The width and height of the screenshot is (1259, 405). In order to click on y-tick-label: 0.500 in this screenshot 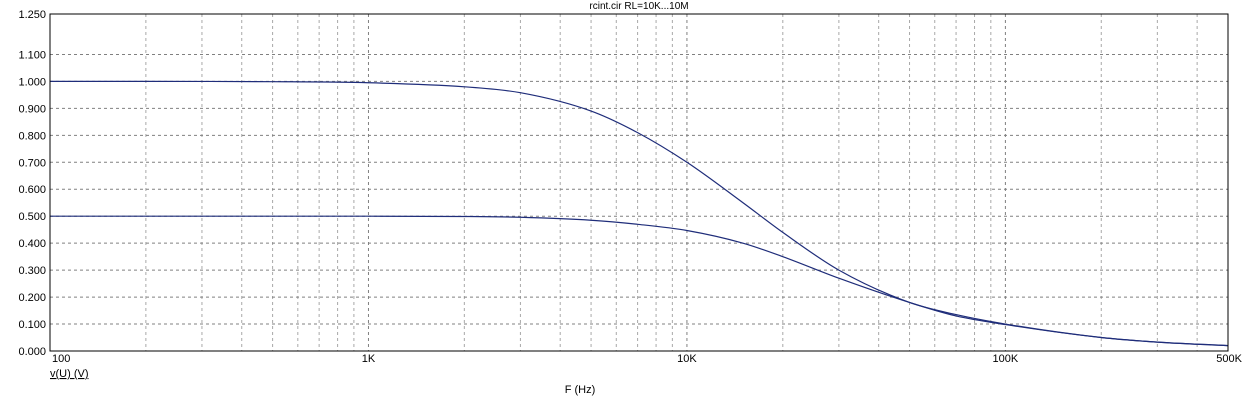, I will do `click(32, 217)`.